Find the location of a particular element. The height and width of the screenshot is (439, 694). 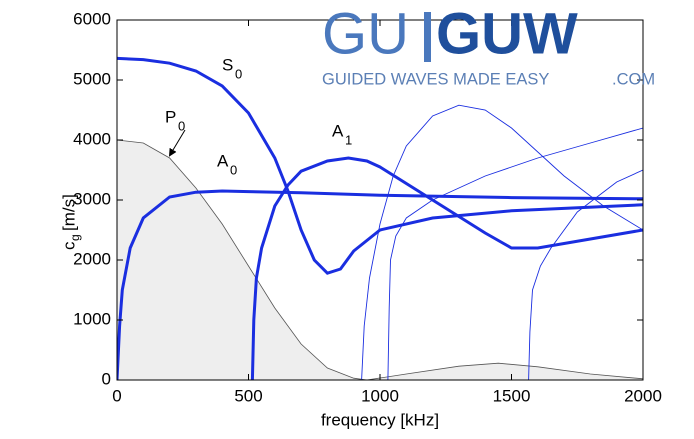

logo-left: GU is located at coordinates (365, 33).